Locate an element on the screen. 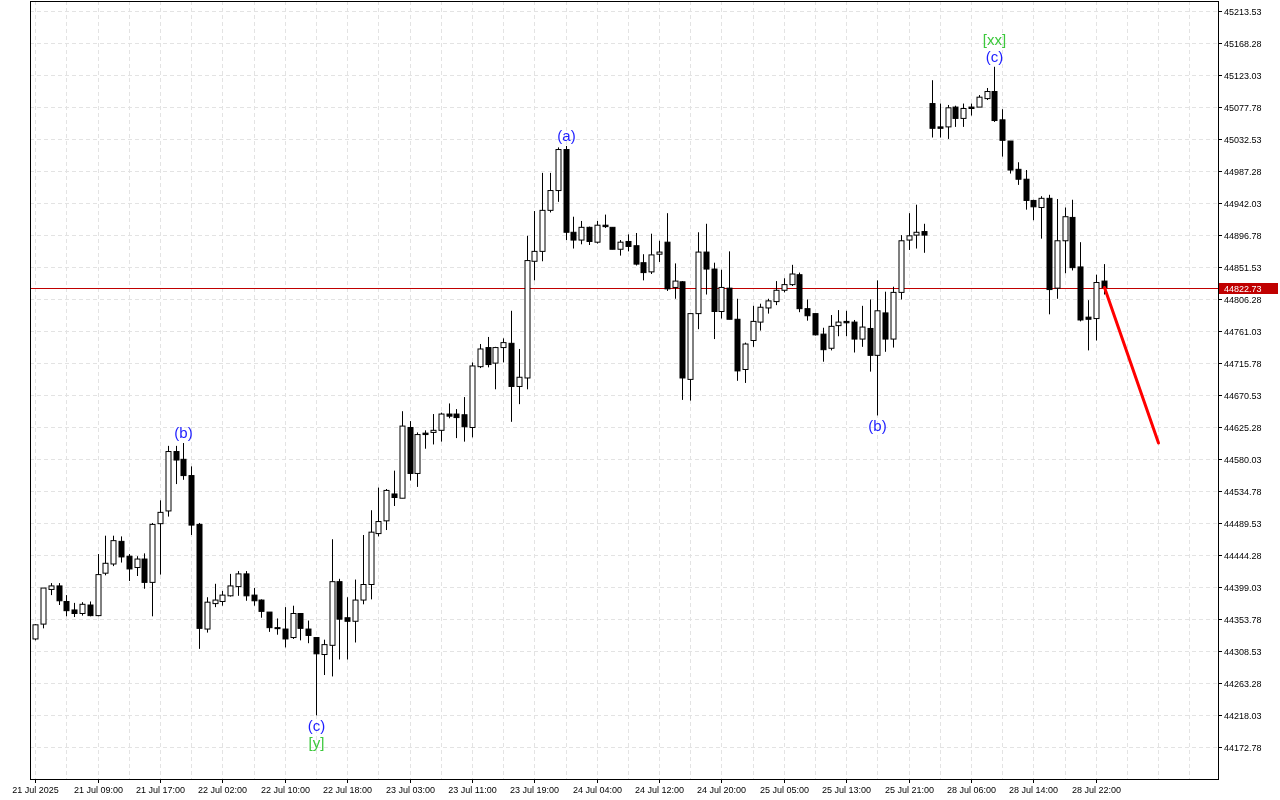 The height and width of the screenshot is (800, 1280). x-tick-label: 25 Jul 13:00 is located at coordinates (846, 790).